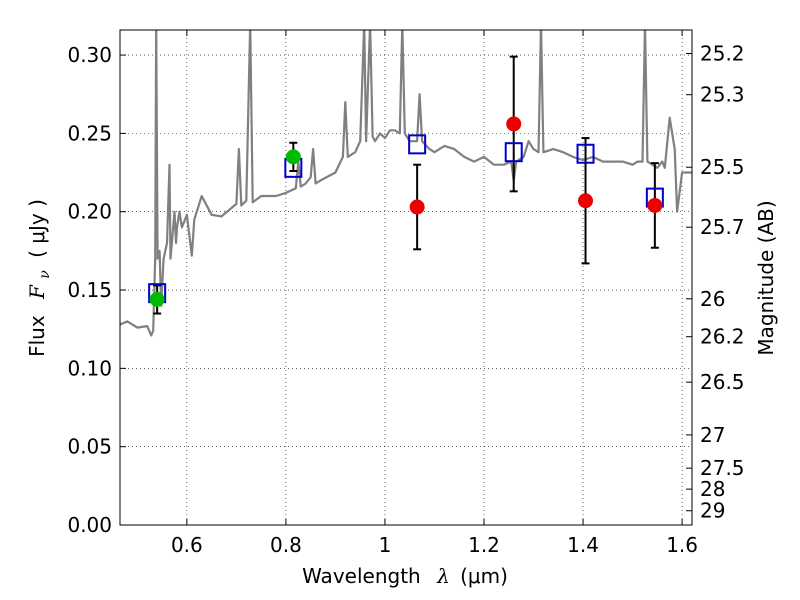  Describe the element at coordinates (89, 368) in the screenshot. I see `y-tick-label: 0.10` at that location.